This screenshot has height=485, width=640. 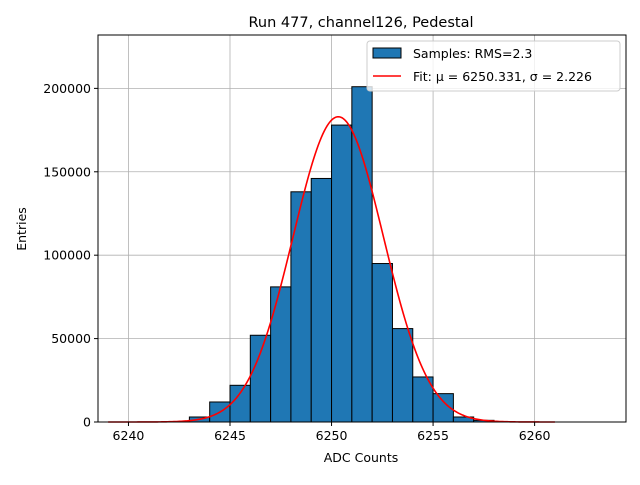 I want to click on y-axis-ticks: 0 50000 100000 150000 200000, so click(x=70, y=255).